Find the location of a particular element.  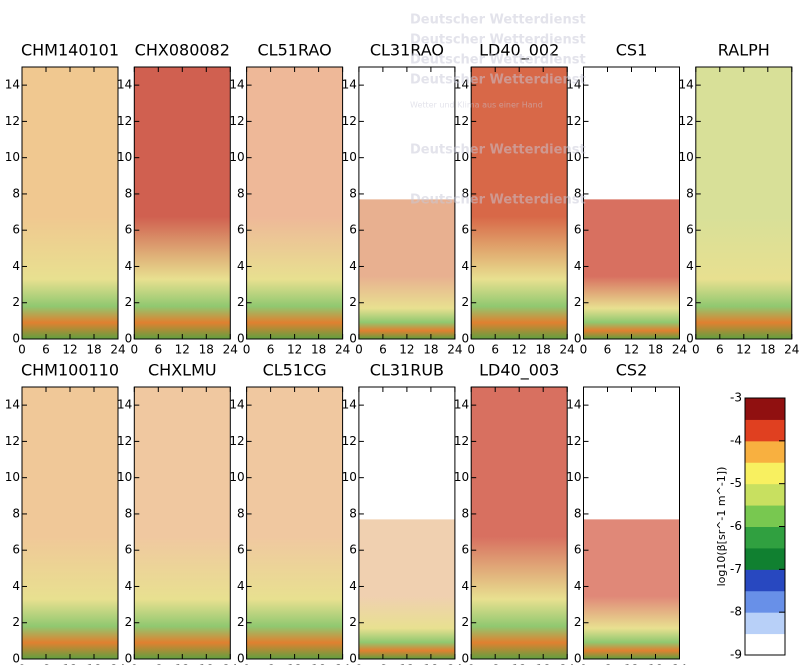

colorbar-tick-label: -3 is located at coordinates (736, 398).